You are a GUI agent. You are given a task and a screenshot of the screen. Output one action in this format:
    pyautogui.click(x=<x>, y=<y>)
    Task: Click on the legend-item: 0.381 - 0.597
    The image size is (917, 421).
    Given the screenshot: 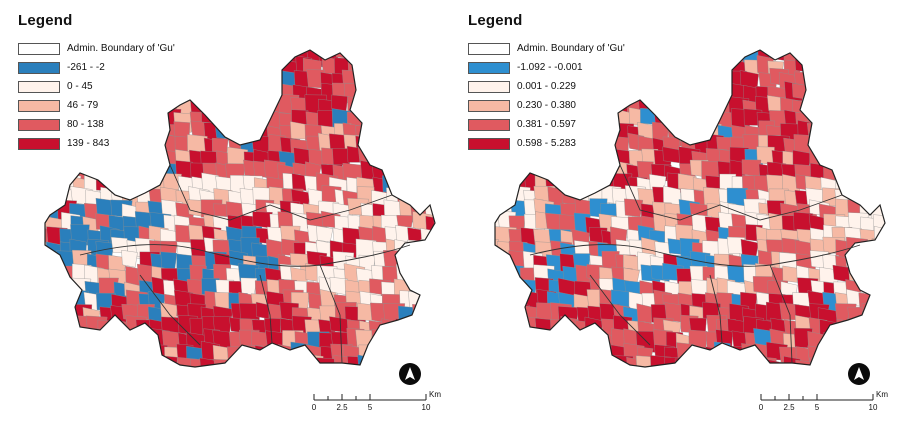 What is the action you would take?
    pyautogui.click(x=546, y=124)
    